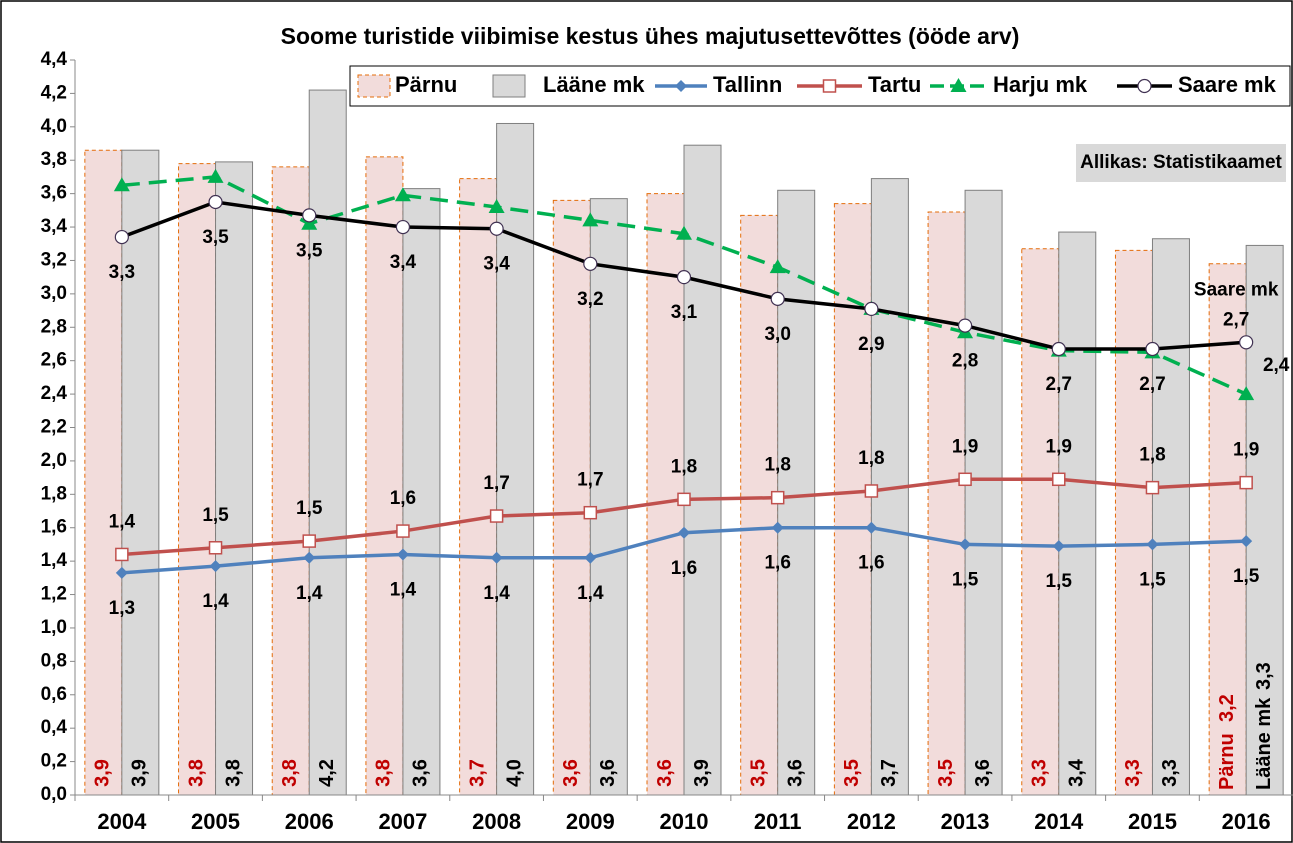 The height and width of the screenshot is (843, 1293). What do you see at coordinates (1170, 773) in the screenshot?
I see `bar-value-label: 3,3` at bounding box center [1170, 773].